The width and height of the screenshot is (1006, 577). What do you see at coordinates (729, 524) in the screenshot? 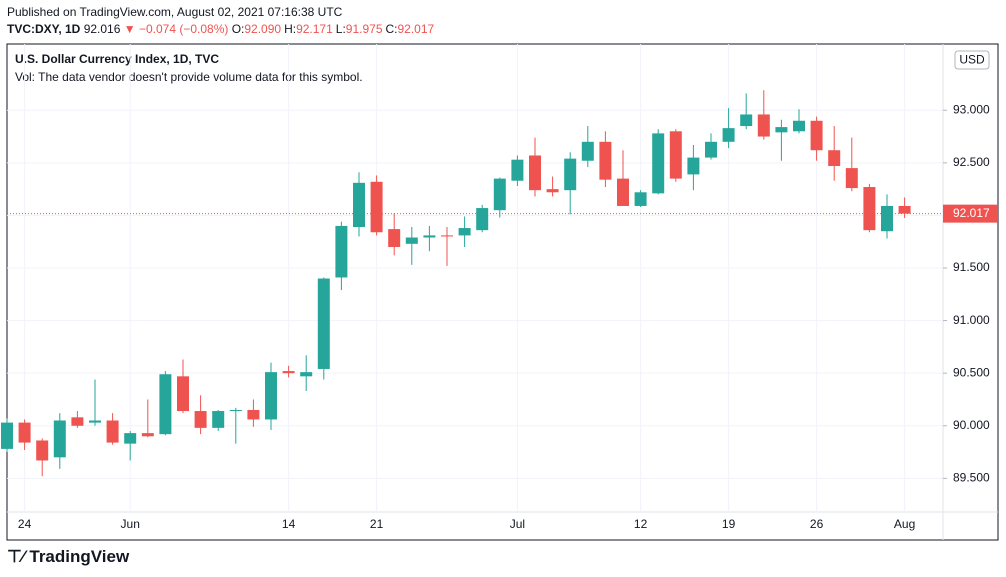
I see `x-tick-label: 19` at bounding box center [729, 524].